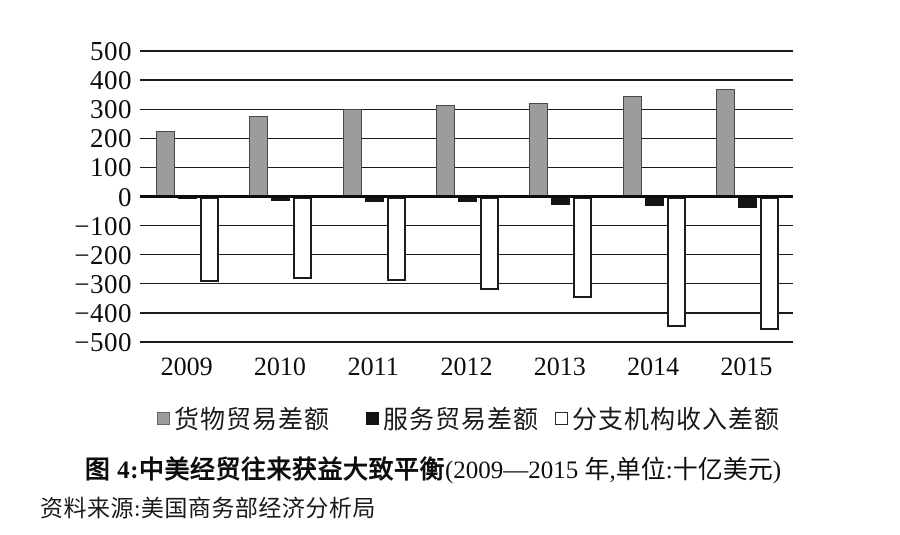 The width and height of the screenshot is (900, 535). What do you see at coordinates (746, 366) in the screenshot?
I see `x-axis-year-label: 2015` at bounding box center [746, 366].